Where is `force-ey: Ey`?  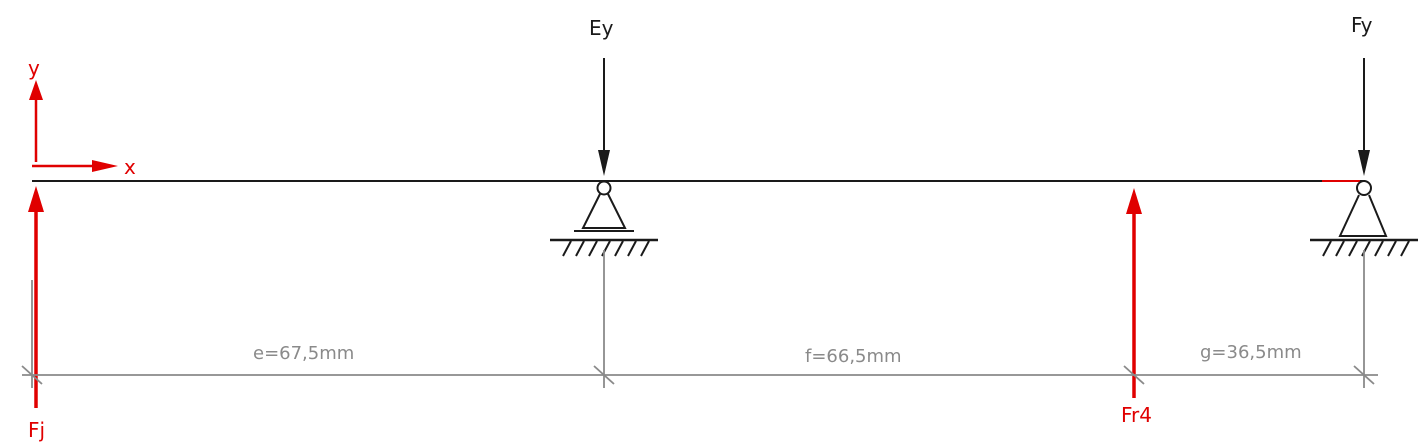 force-ey: Ey is located at coordinates (601, 96).